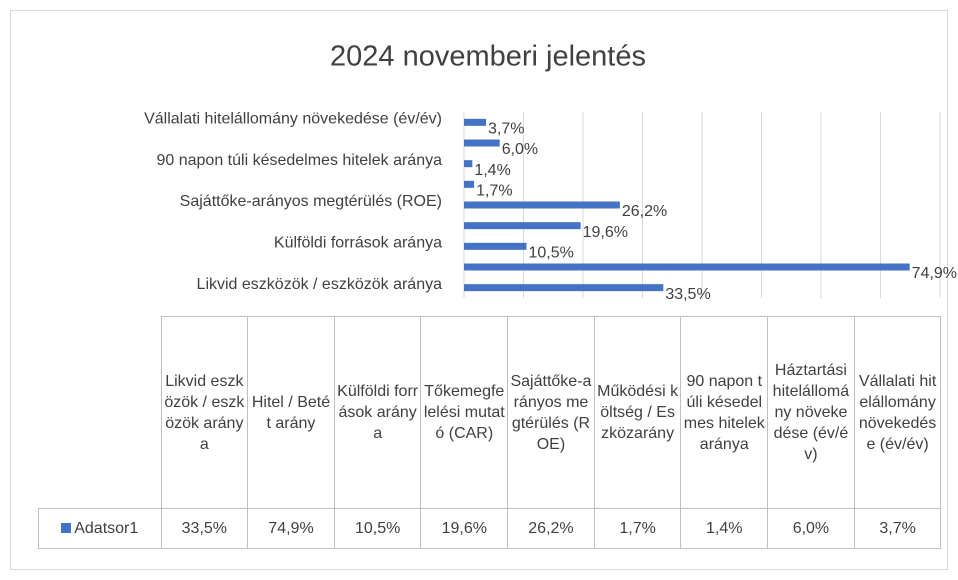 The image size is (958, 580). I want to click on y-tick-label: 90 napon túli késedelmes hitelek aránya, so click(299, 160).